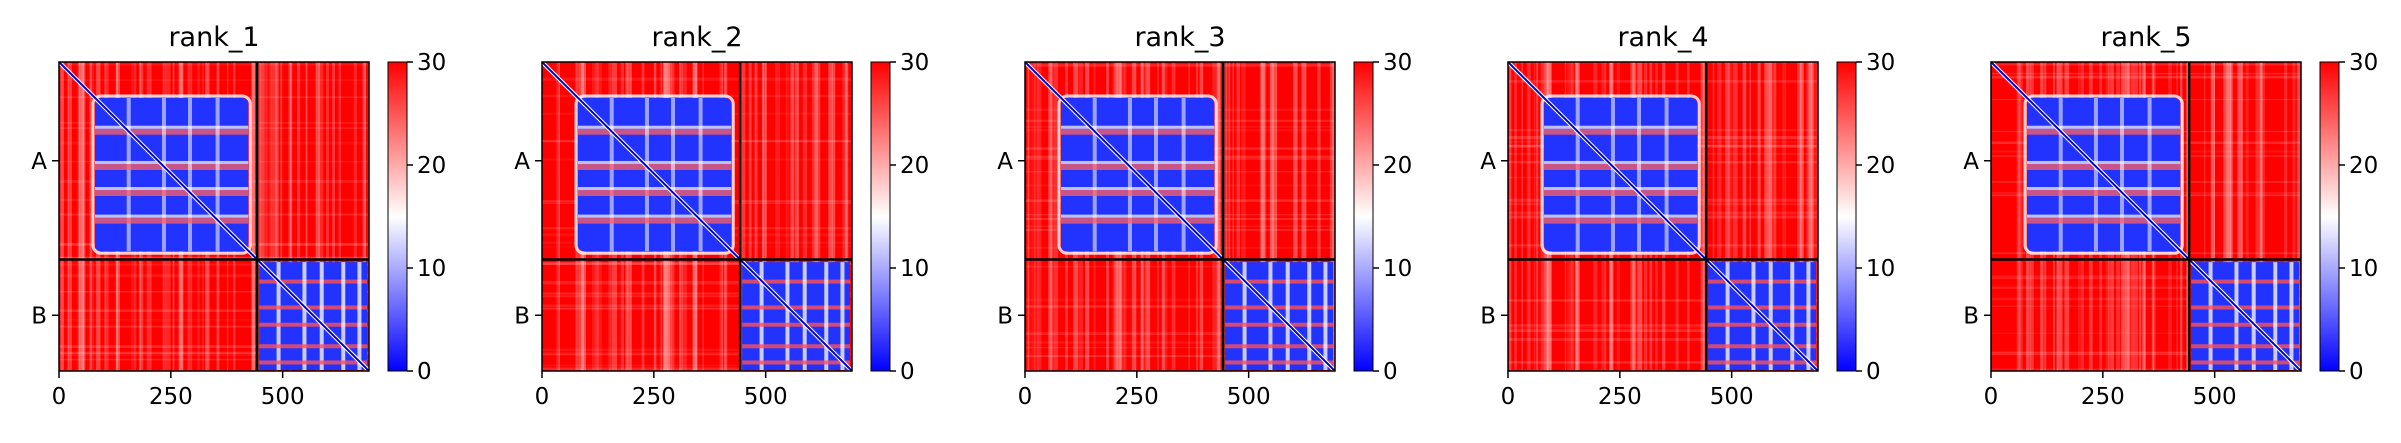 The height and width of the screenshot is (443, 2401). Describe the element at coordinates (1662, 37) in the screenshot. I see `panel-title: rank_4` at that location.